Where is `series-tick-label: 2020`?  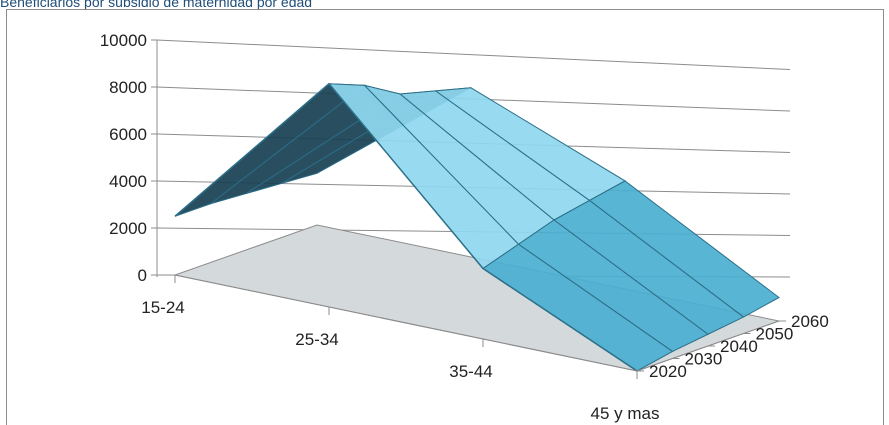 series-tick-label: 2020 is located at coordinates (668, 371).